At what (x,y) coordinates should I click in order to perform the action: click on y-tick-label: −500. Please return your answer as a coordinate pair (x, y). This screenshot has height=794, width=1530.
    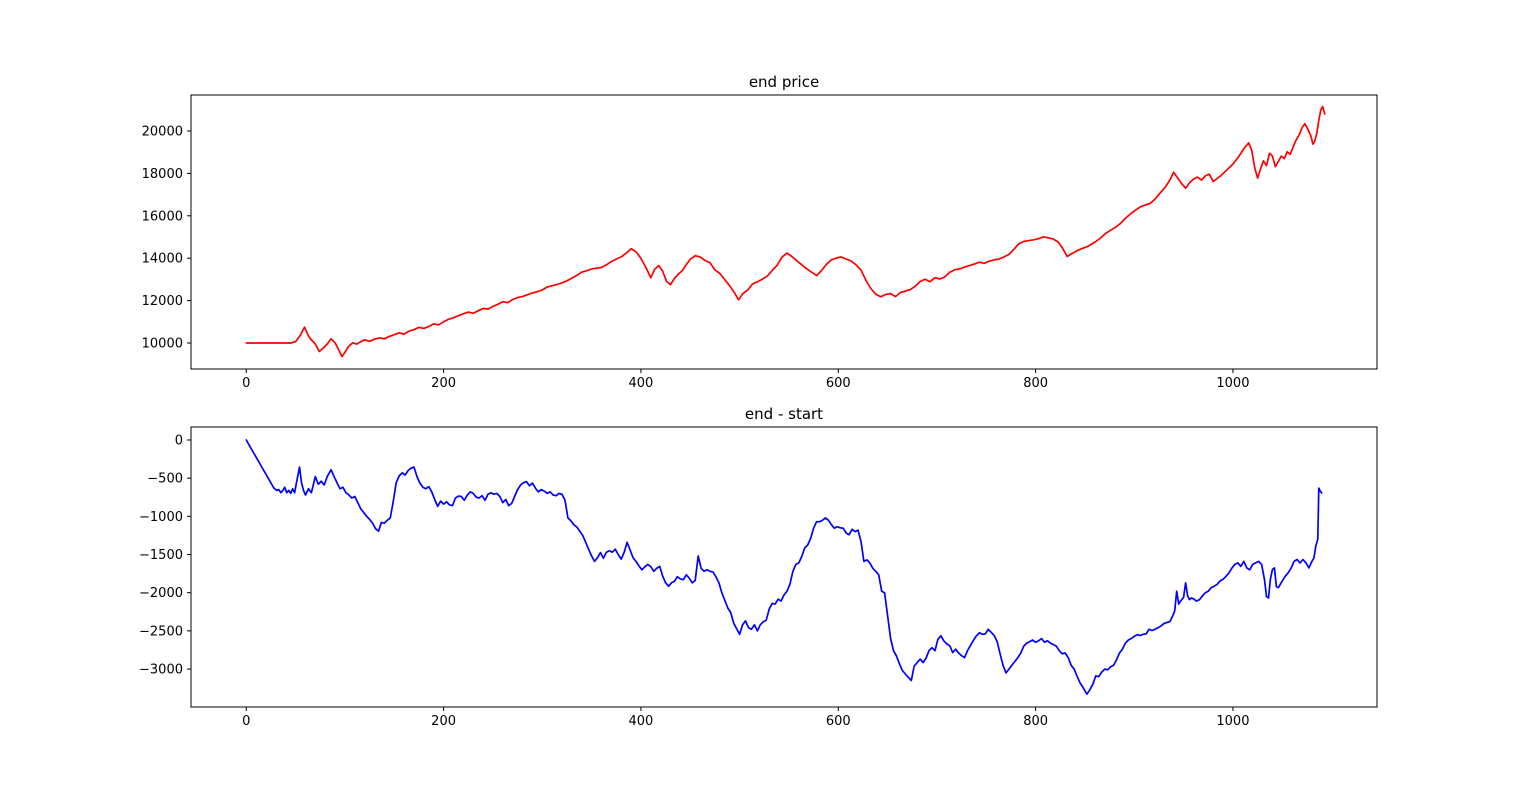
    Looking at the image, I should click on (165, 479).